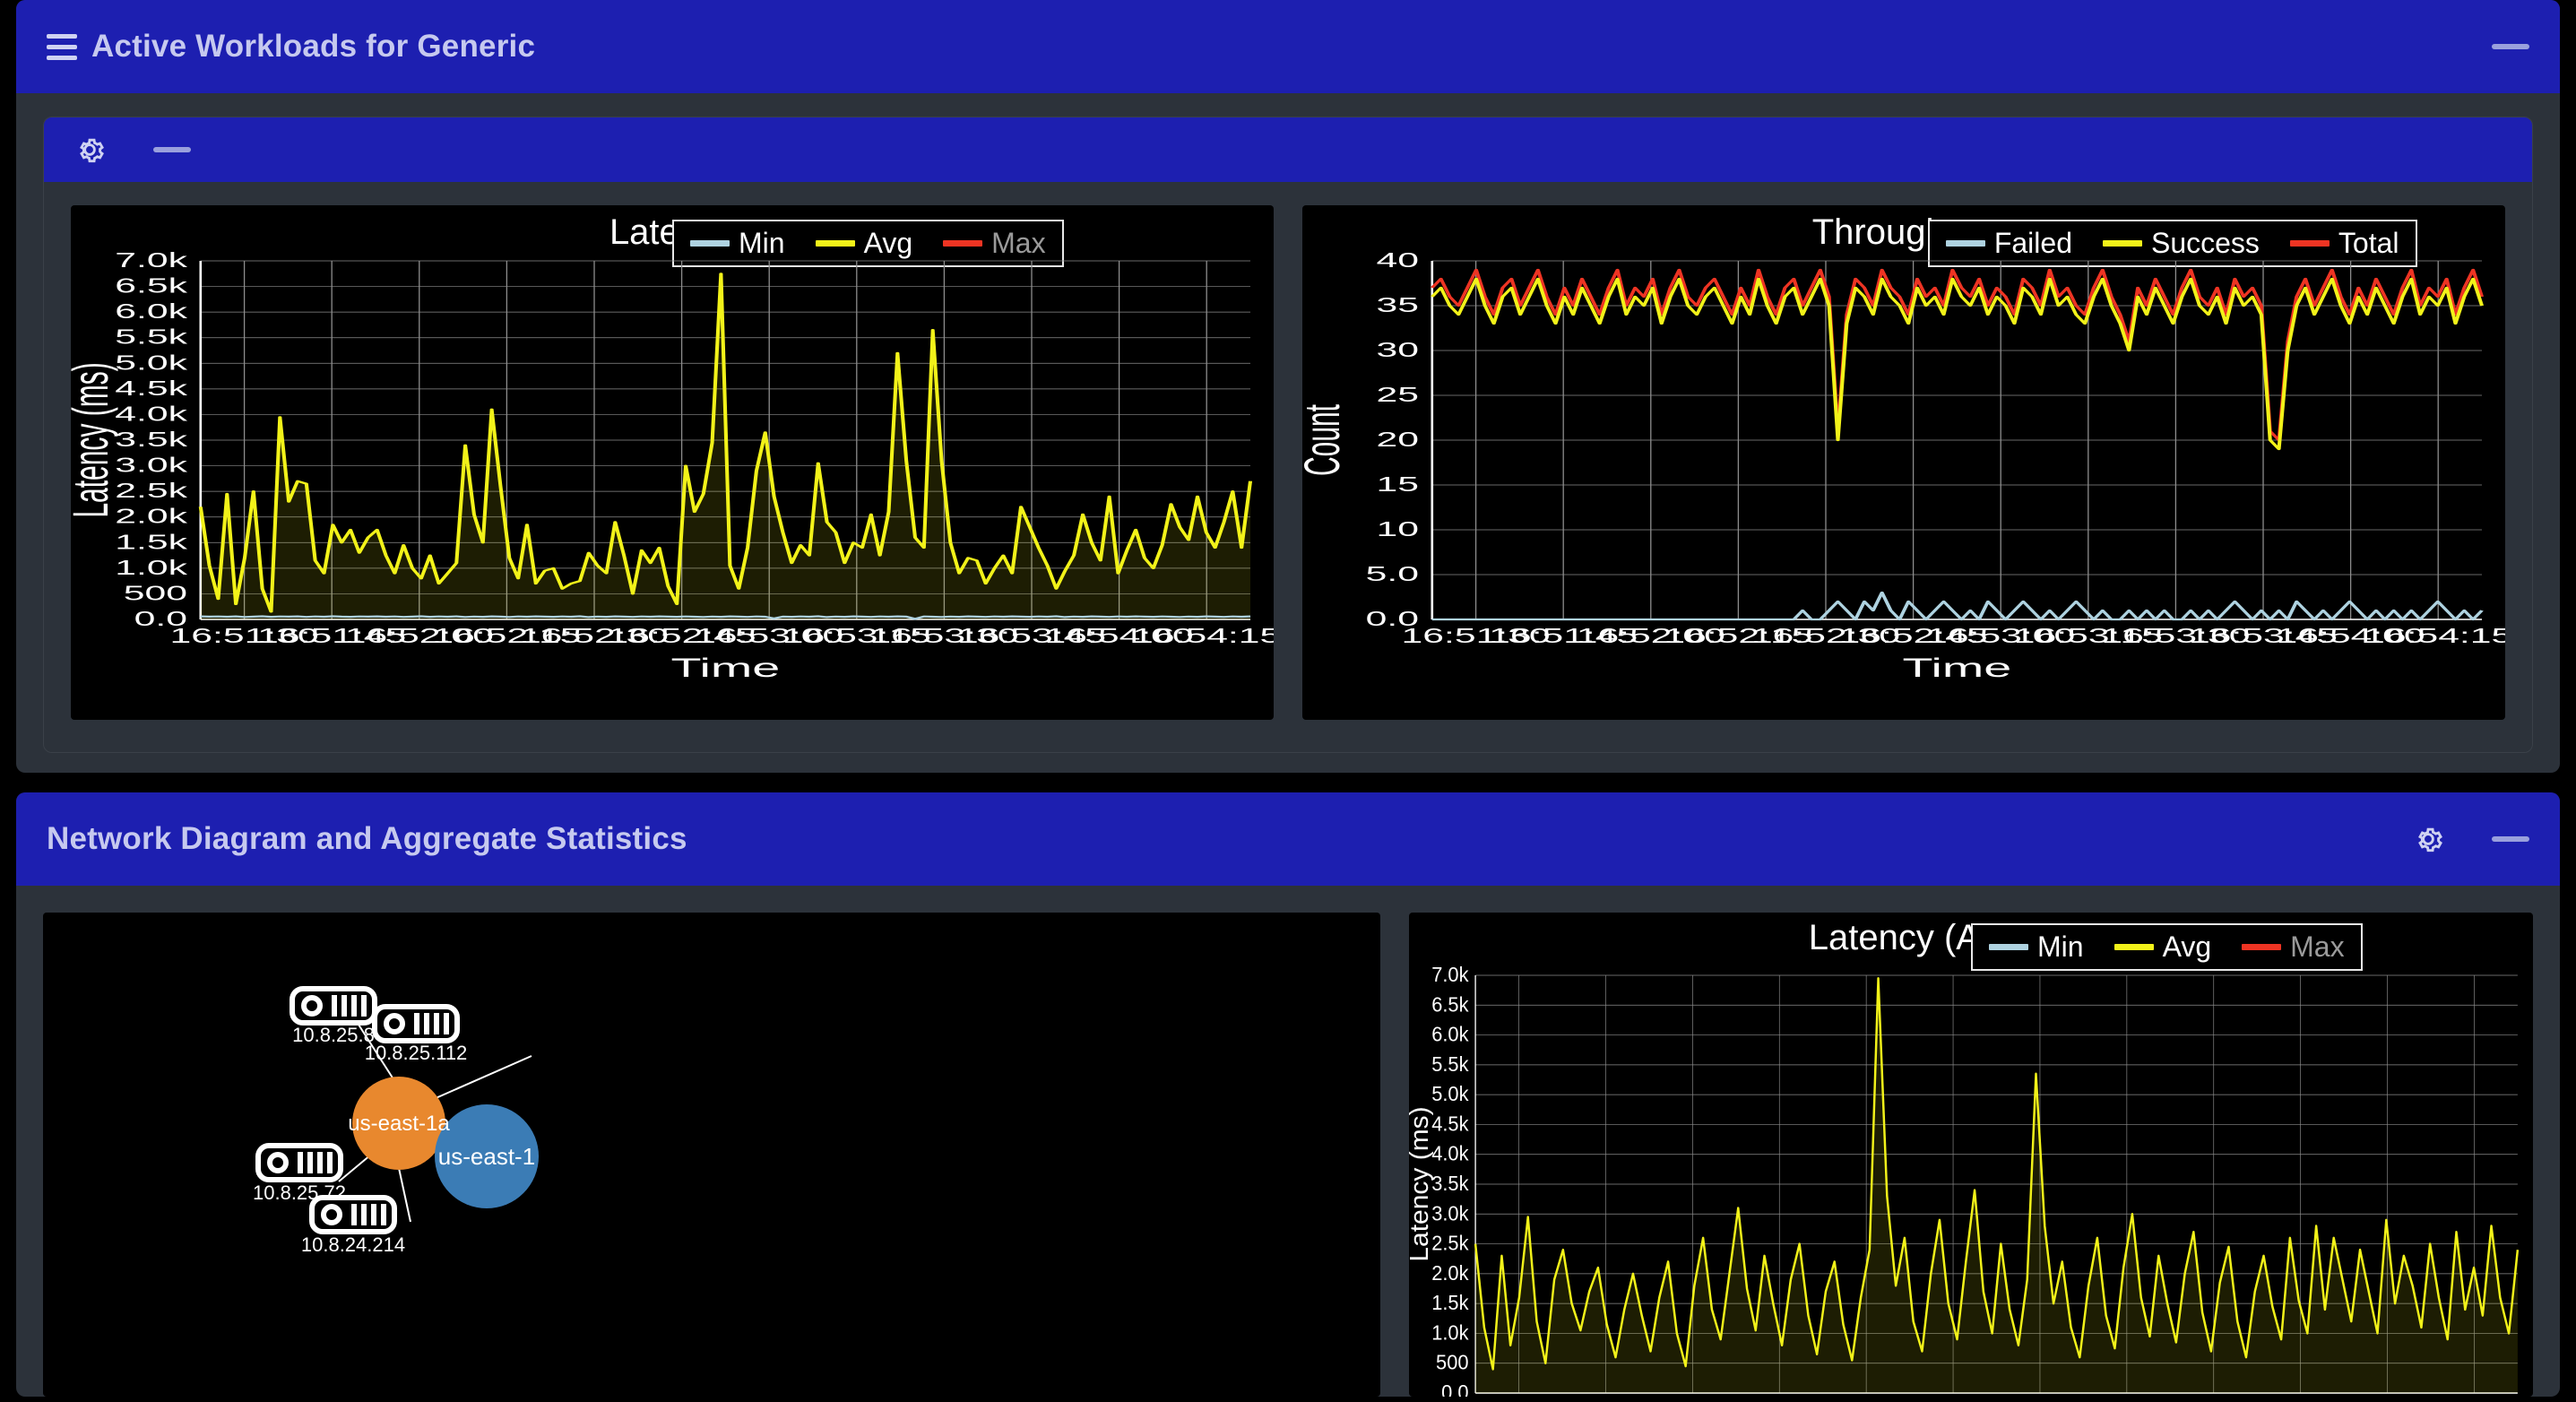 Image resolution: width=2576 pixels, height=1402 pixels. What do you see at coordinates (1397, 350) in the screenshot?
I see `svg-text: 30` at bounding box center [1397, 350].